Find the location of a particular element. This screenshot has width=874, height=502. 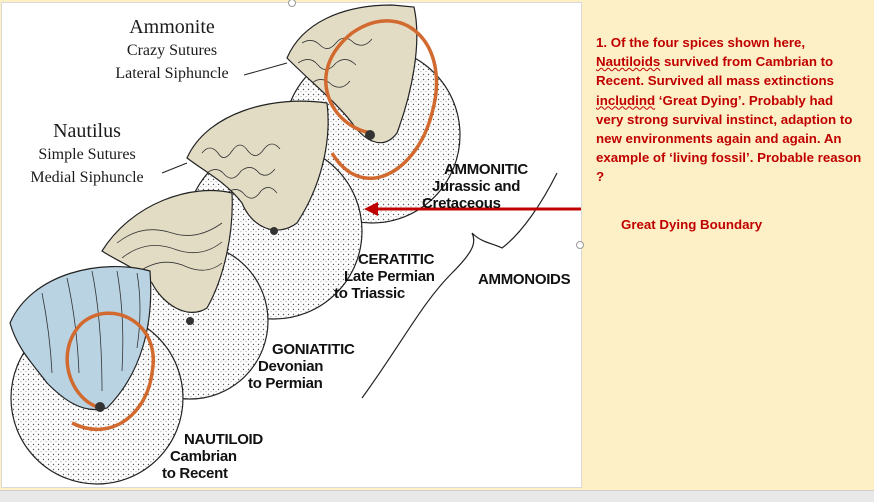

nautilus-label: Nautilus Simple Sutures Medial Siphuncle is located at coordinates (87, 154).